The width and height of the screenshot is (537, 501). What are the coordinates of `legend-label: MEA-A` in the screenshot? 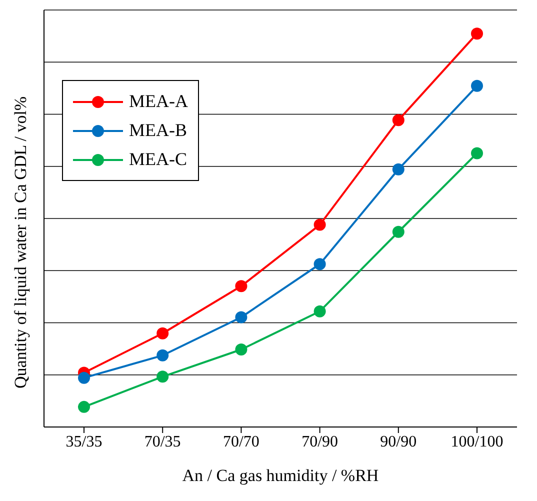 It's located at (158, 101).